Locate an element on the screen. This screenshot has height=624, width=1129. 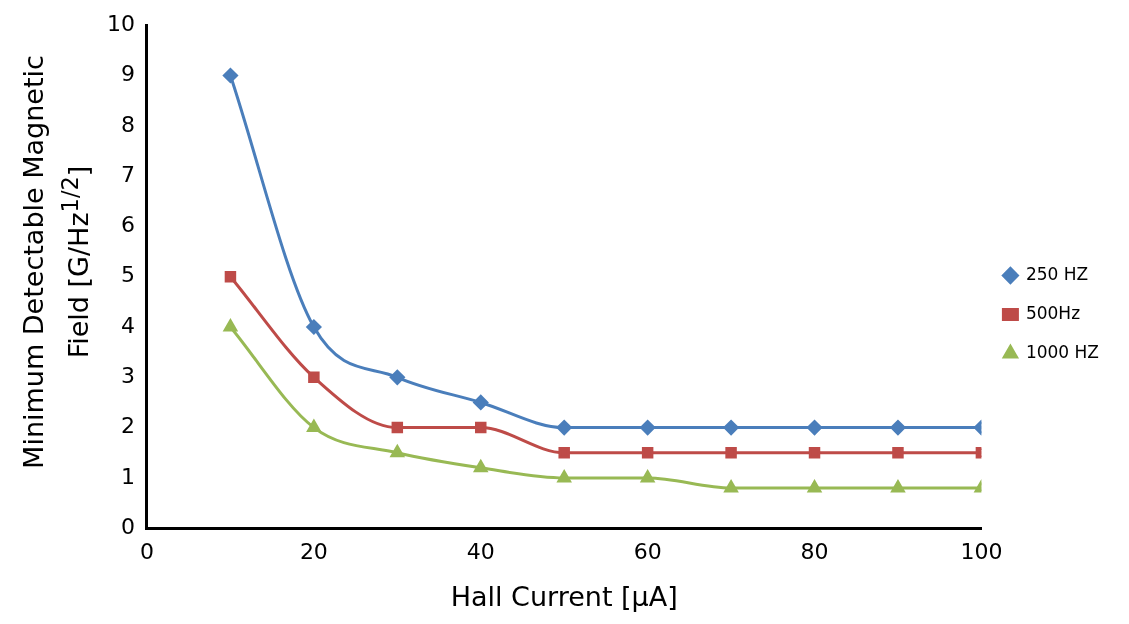
legend-label: 1000 HZ is located at coordinates (1062, 351).